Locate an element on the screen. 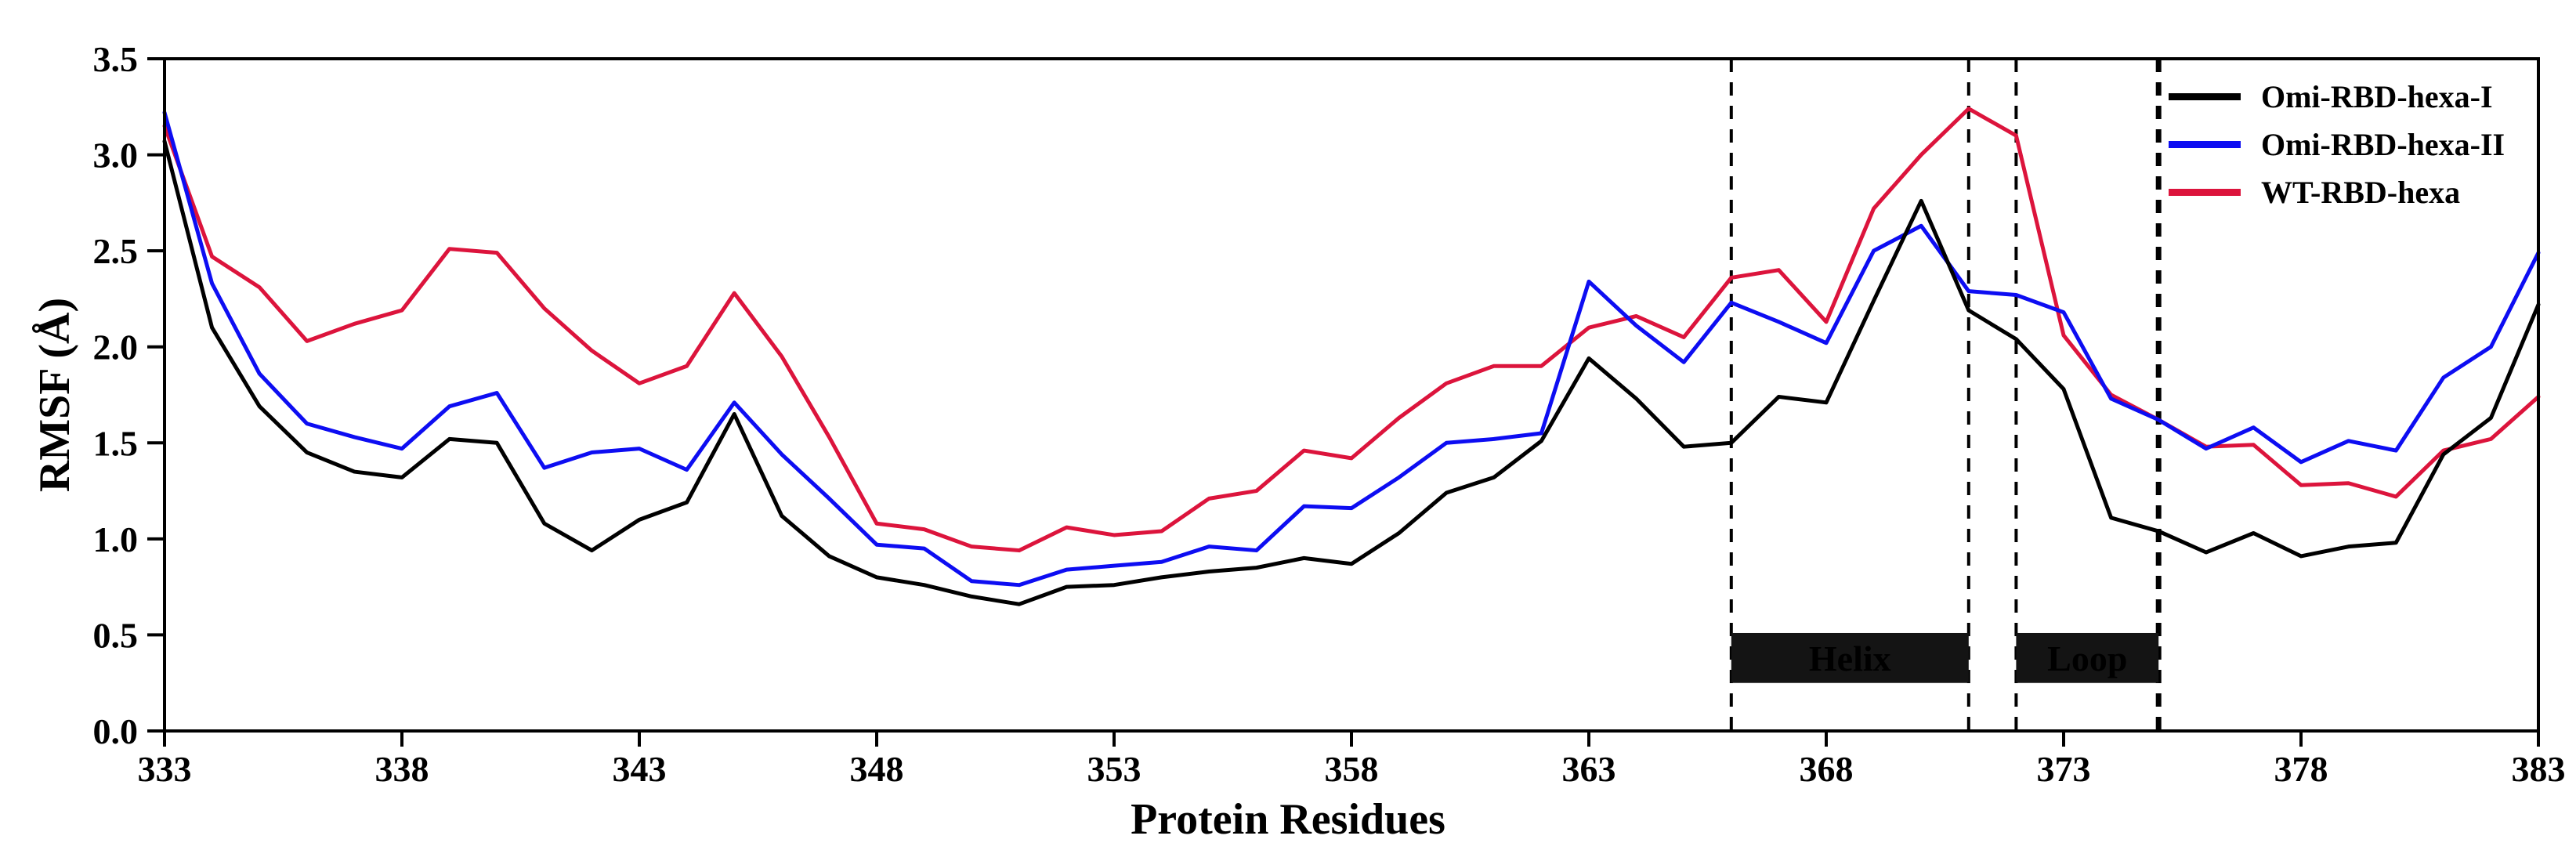 The width and height of the screenshot is (2576, 861). helix-region-label: Helix is located at coordinates (1850, 658).